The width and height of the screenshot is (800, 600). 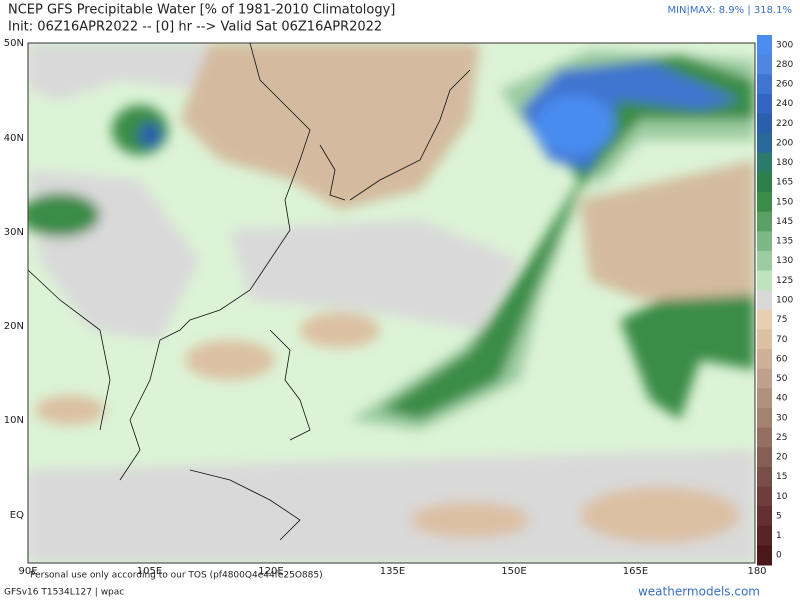 What do you see at coordinates (513, 571) in the screenshot?
I see `lon-label: 150E` at bounding box center [513, 571].